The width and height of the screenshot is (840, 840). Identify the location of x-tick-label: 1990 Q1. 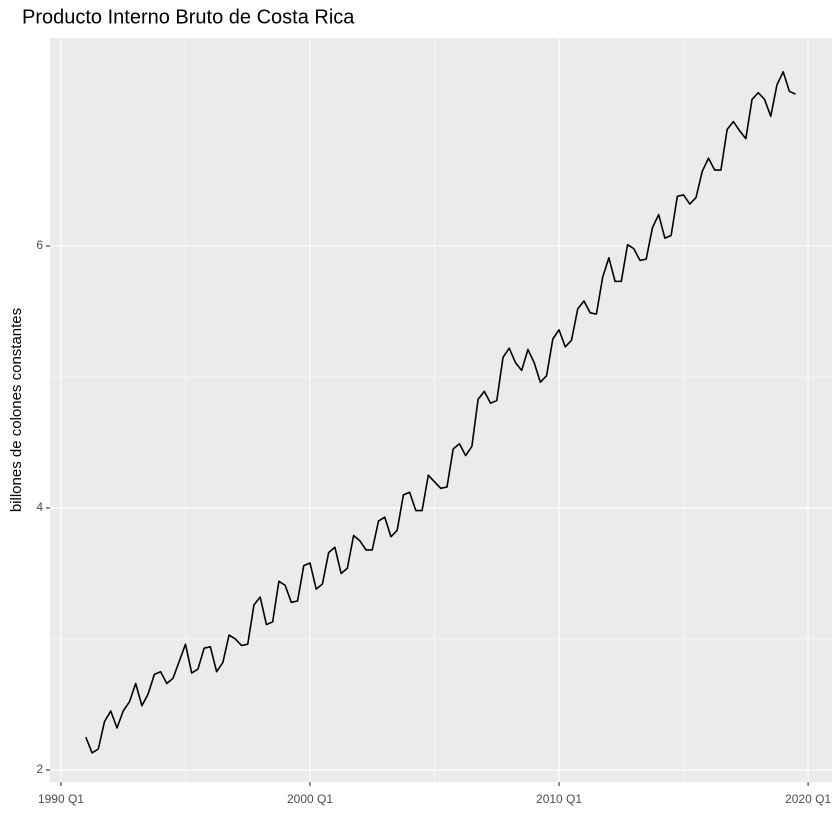
(61, 799).